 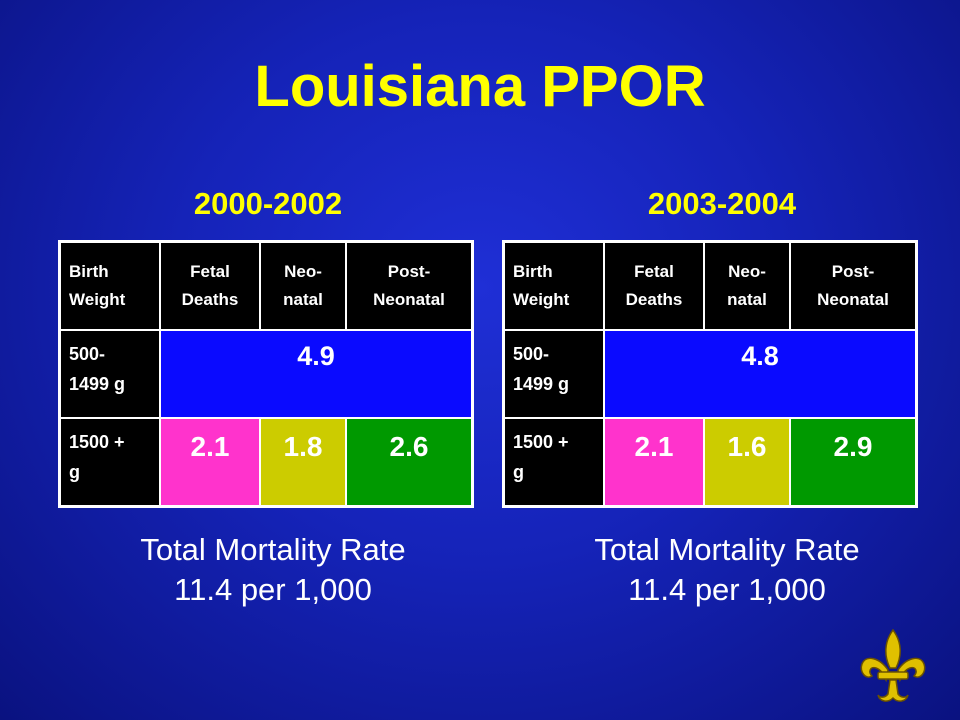 What do you see at coordinates (853, 462) in the screenshot?
I see `post-neonatal-rate-cell: 2.9` at bounding box center [853, 462].